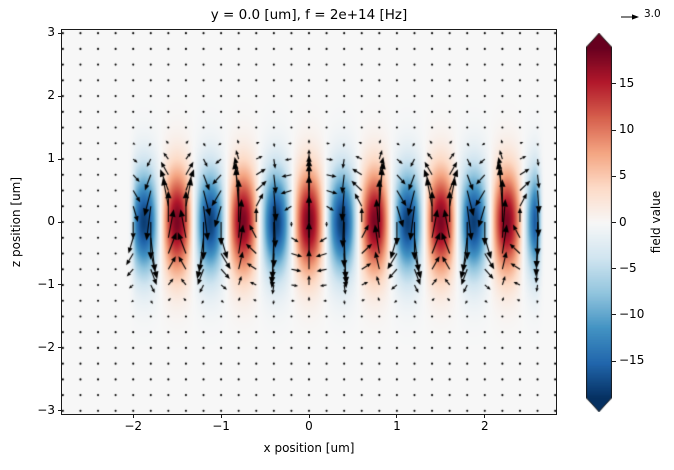  I want to click on colorbar-tick-label: −5, so click(628, 267).